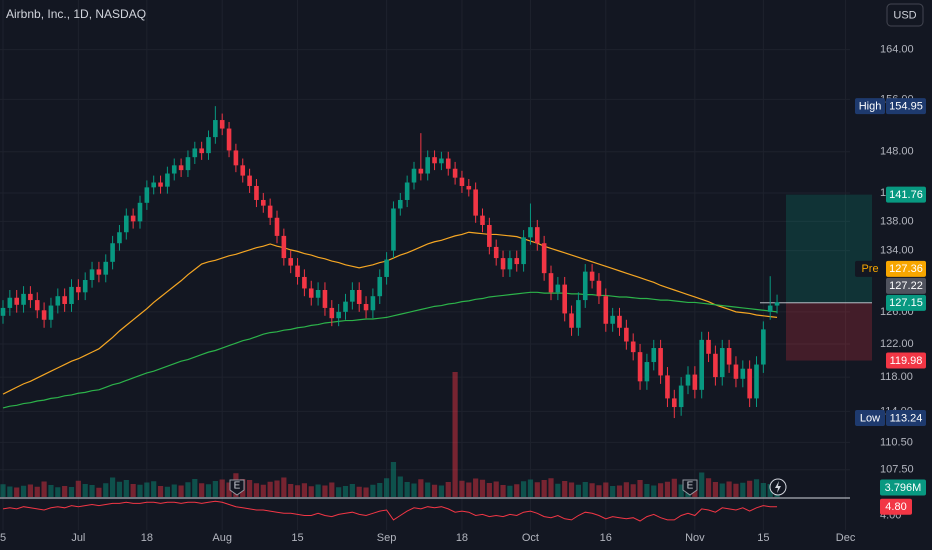 The image size is (932, 550). I want to click on y-tick-label: 118.00, so click(896, 377).